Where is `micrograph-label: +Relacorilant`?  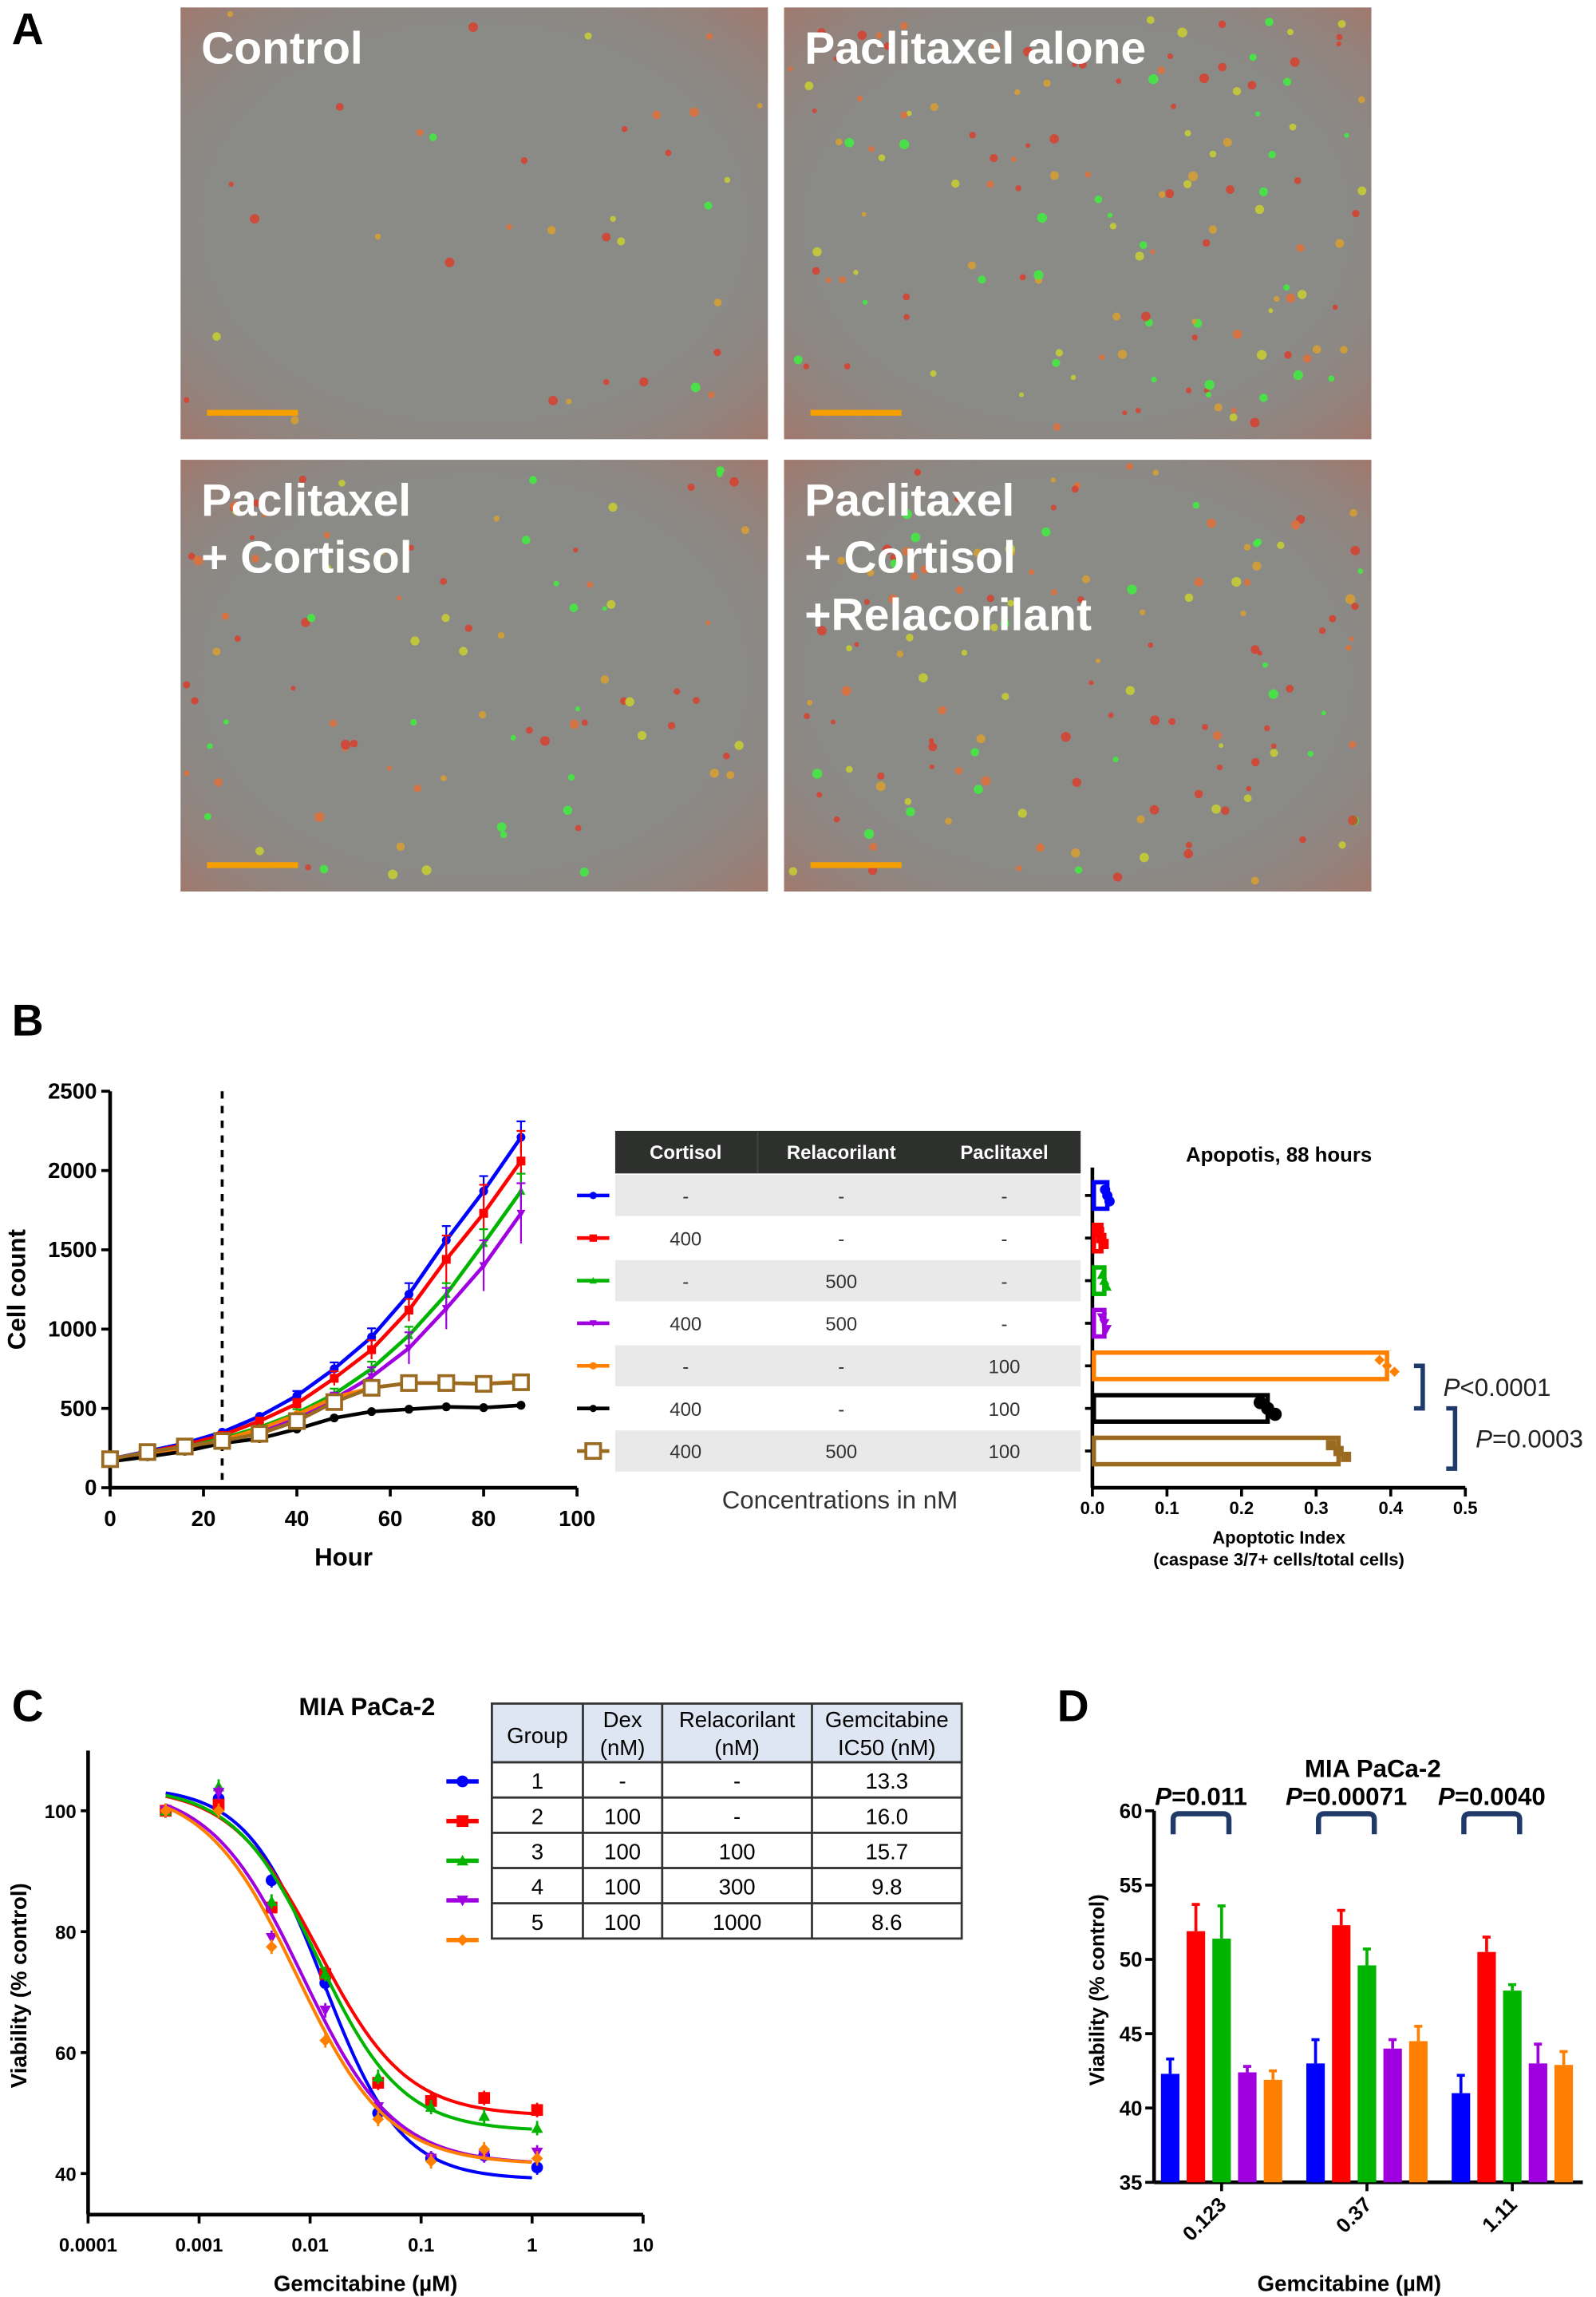 micrograph-label: +Relacorilant is located at coordinates (948, 615).